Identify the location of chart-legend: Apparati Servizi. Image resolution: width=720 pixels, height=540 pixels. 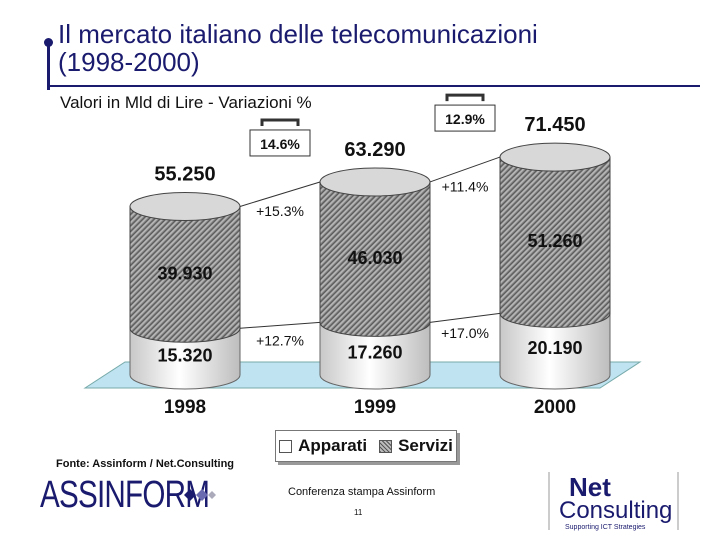
(366, 446).